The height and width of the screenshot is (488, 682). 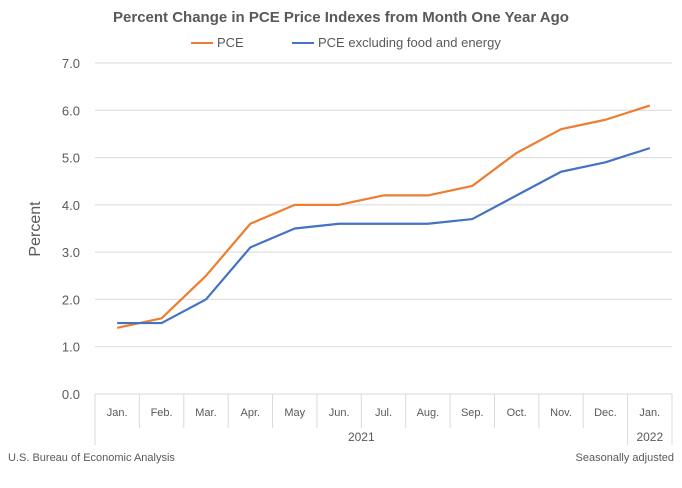 What do you see at coordinates (383, 413) in the screenshot?
I see `x-tick-label: Jul.` at bounding box center [383, 413].